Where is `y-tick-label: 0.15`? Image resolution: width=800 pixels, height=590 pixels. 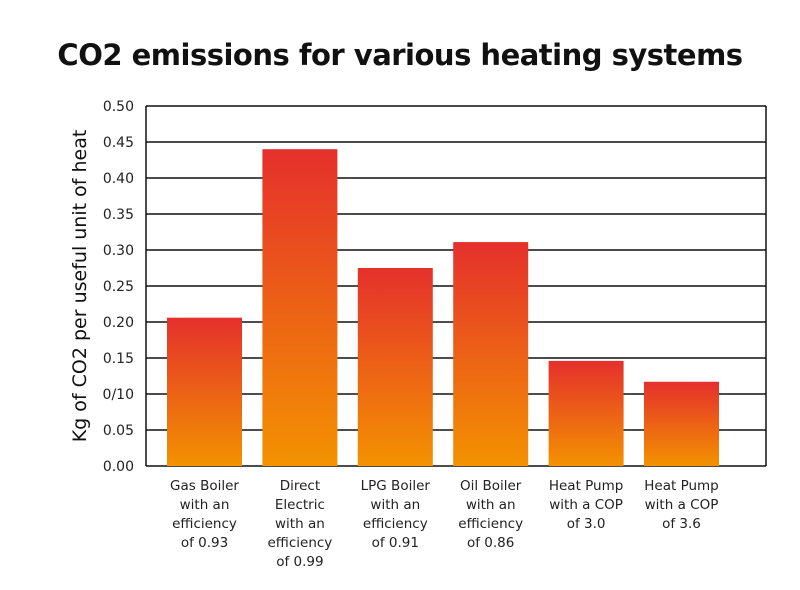
y-tick-label: 0.15 is located at coordinates (118, 359).